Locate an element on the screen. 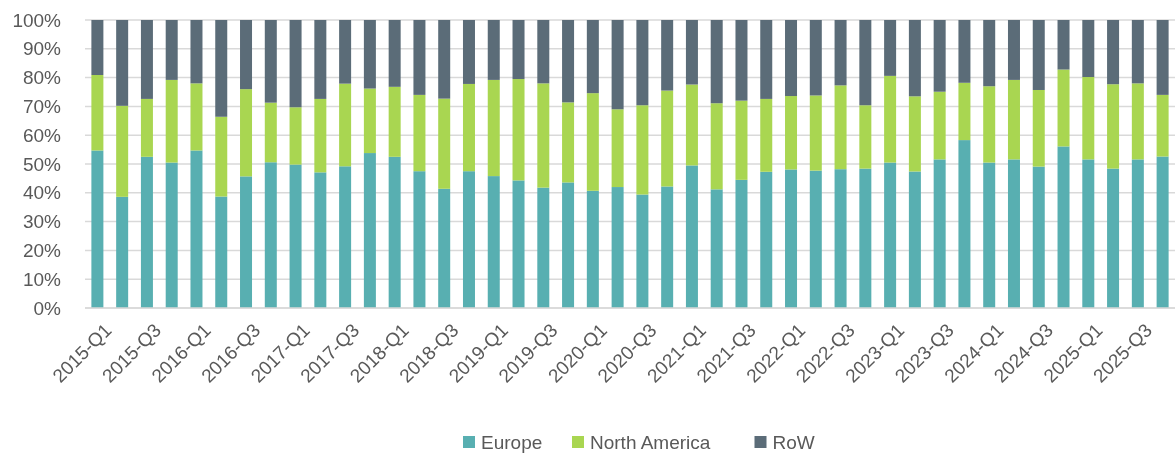 The image size is (1175, 455). y-tick-label: 80% is located at coordinates (42, 78).